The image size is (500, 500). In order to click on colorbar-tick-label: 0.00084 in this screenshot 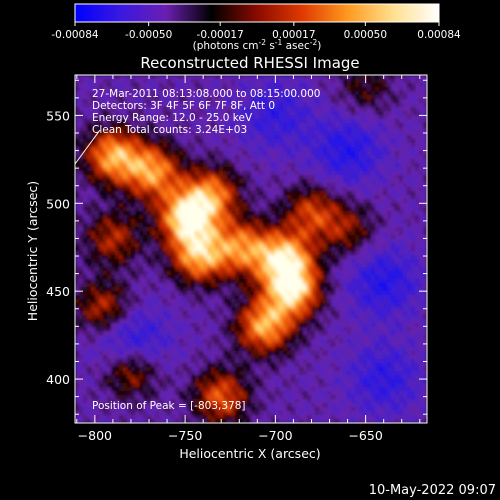, I will do `click(439, 35)`.